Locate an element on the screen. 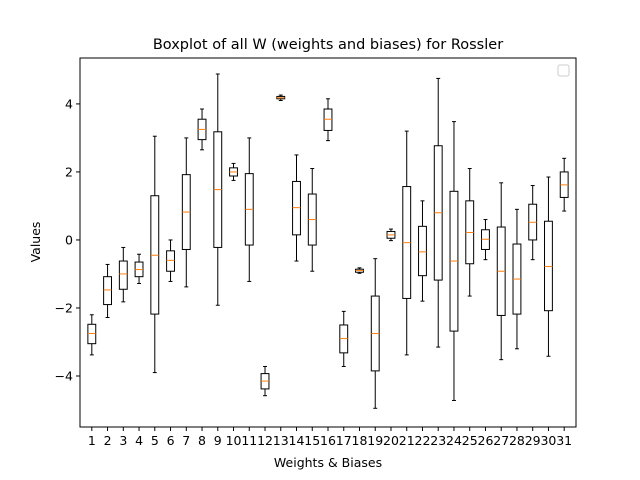 This screenshot has height=480, width=640. x-tick-label: 4 is located at coordinates (139, 440).